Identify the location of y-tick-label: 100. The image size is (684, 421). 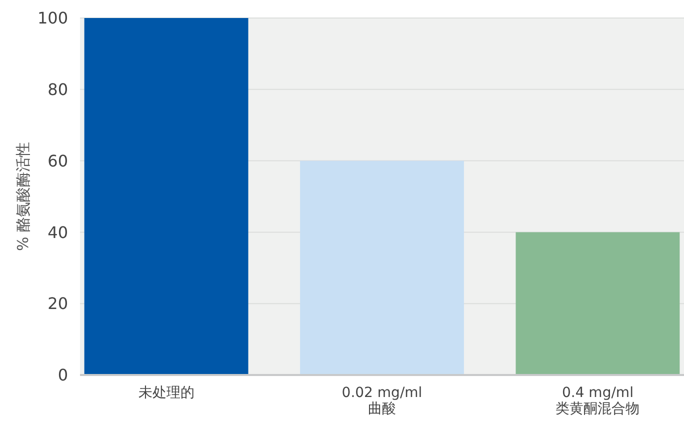
(52, 18).